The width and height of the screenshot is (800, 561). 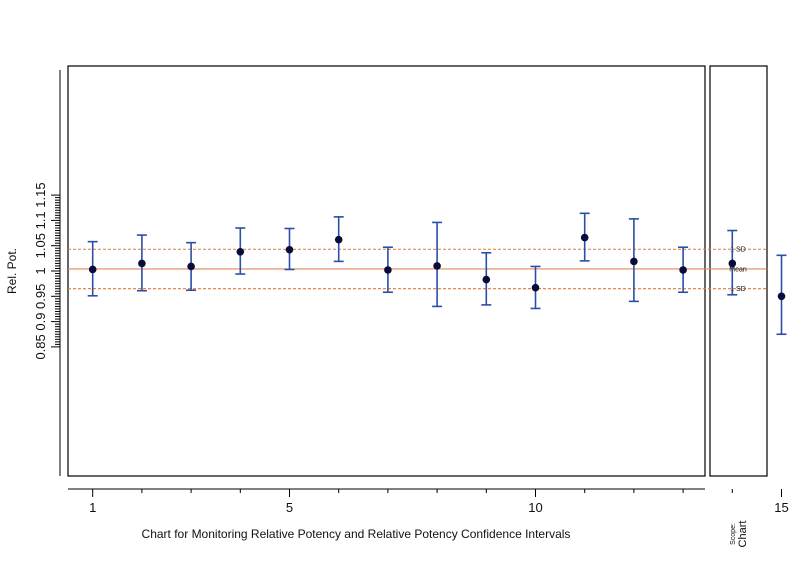 I want to click on y-tick-label-0: 0.85, so click(x=40, y=346).